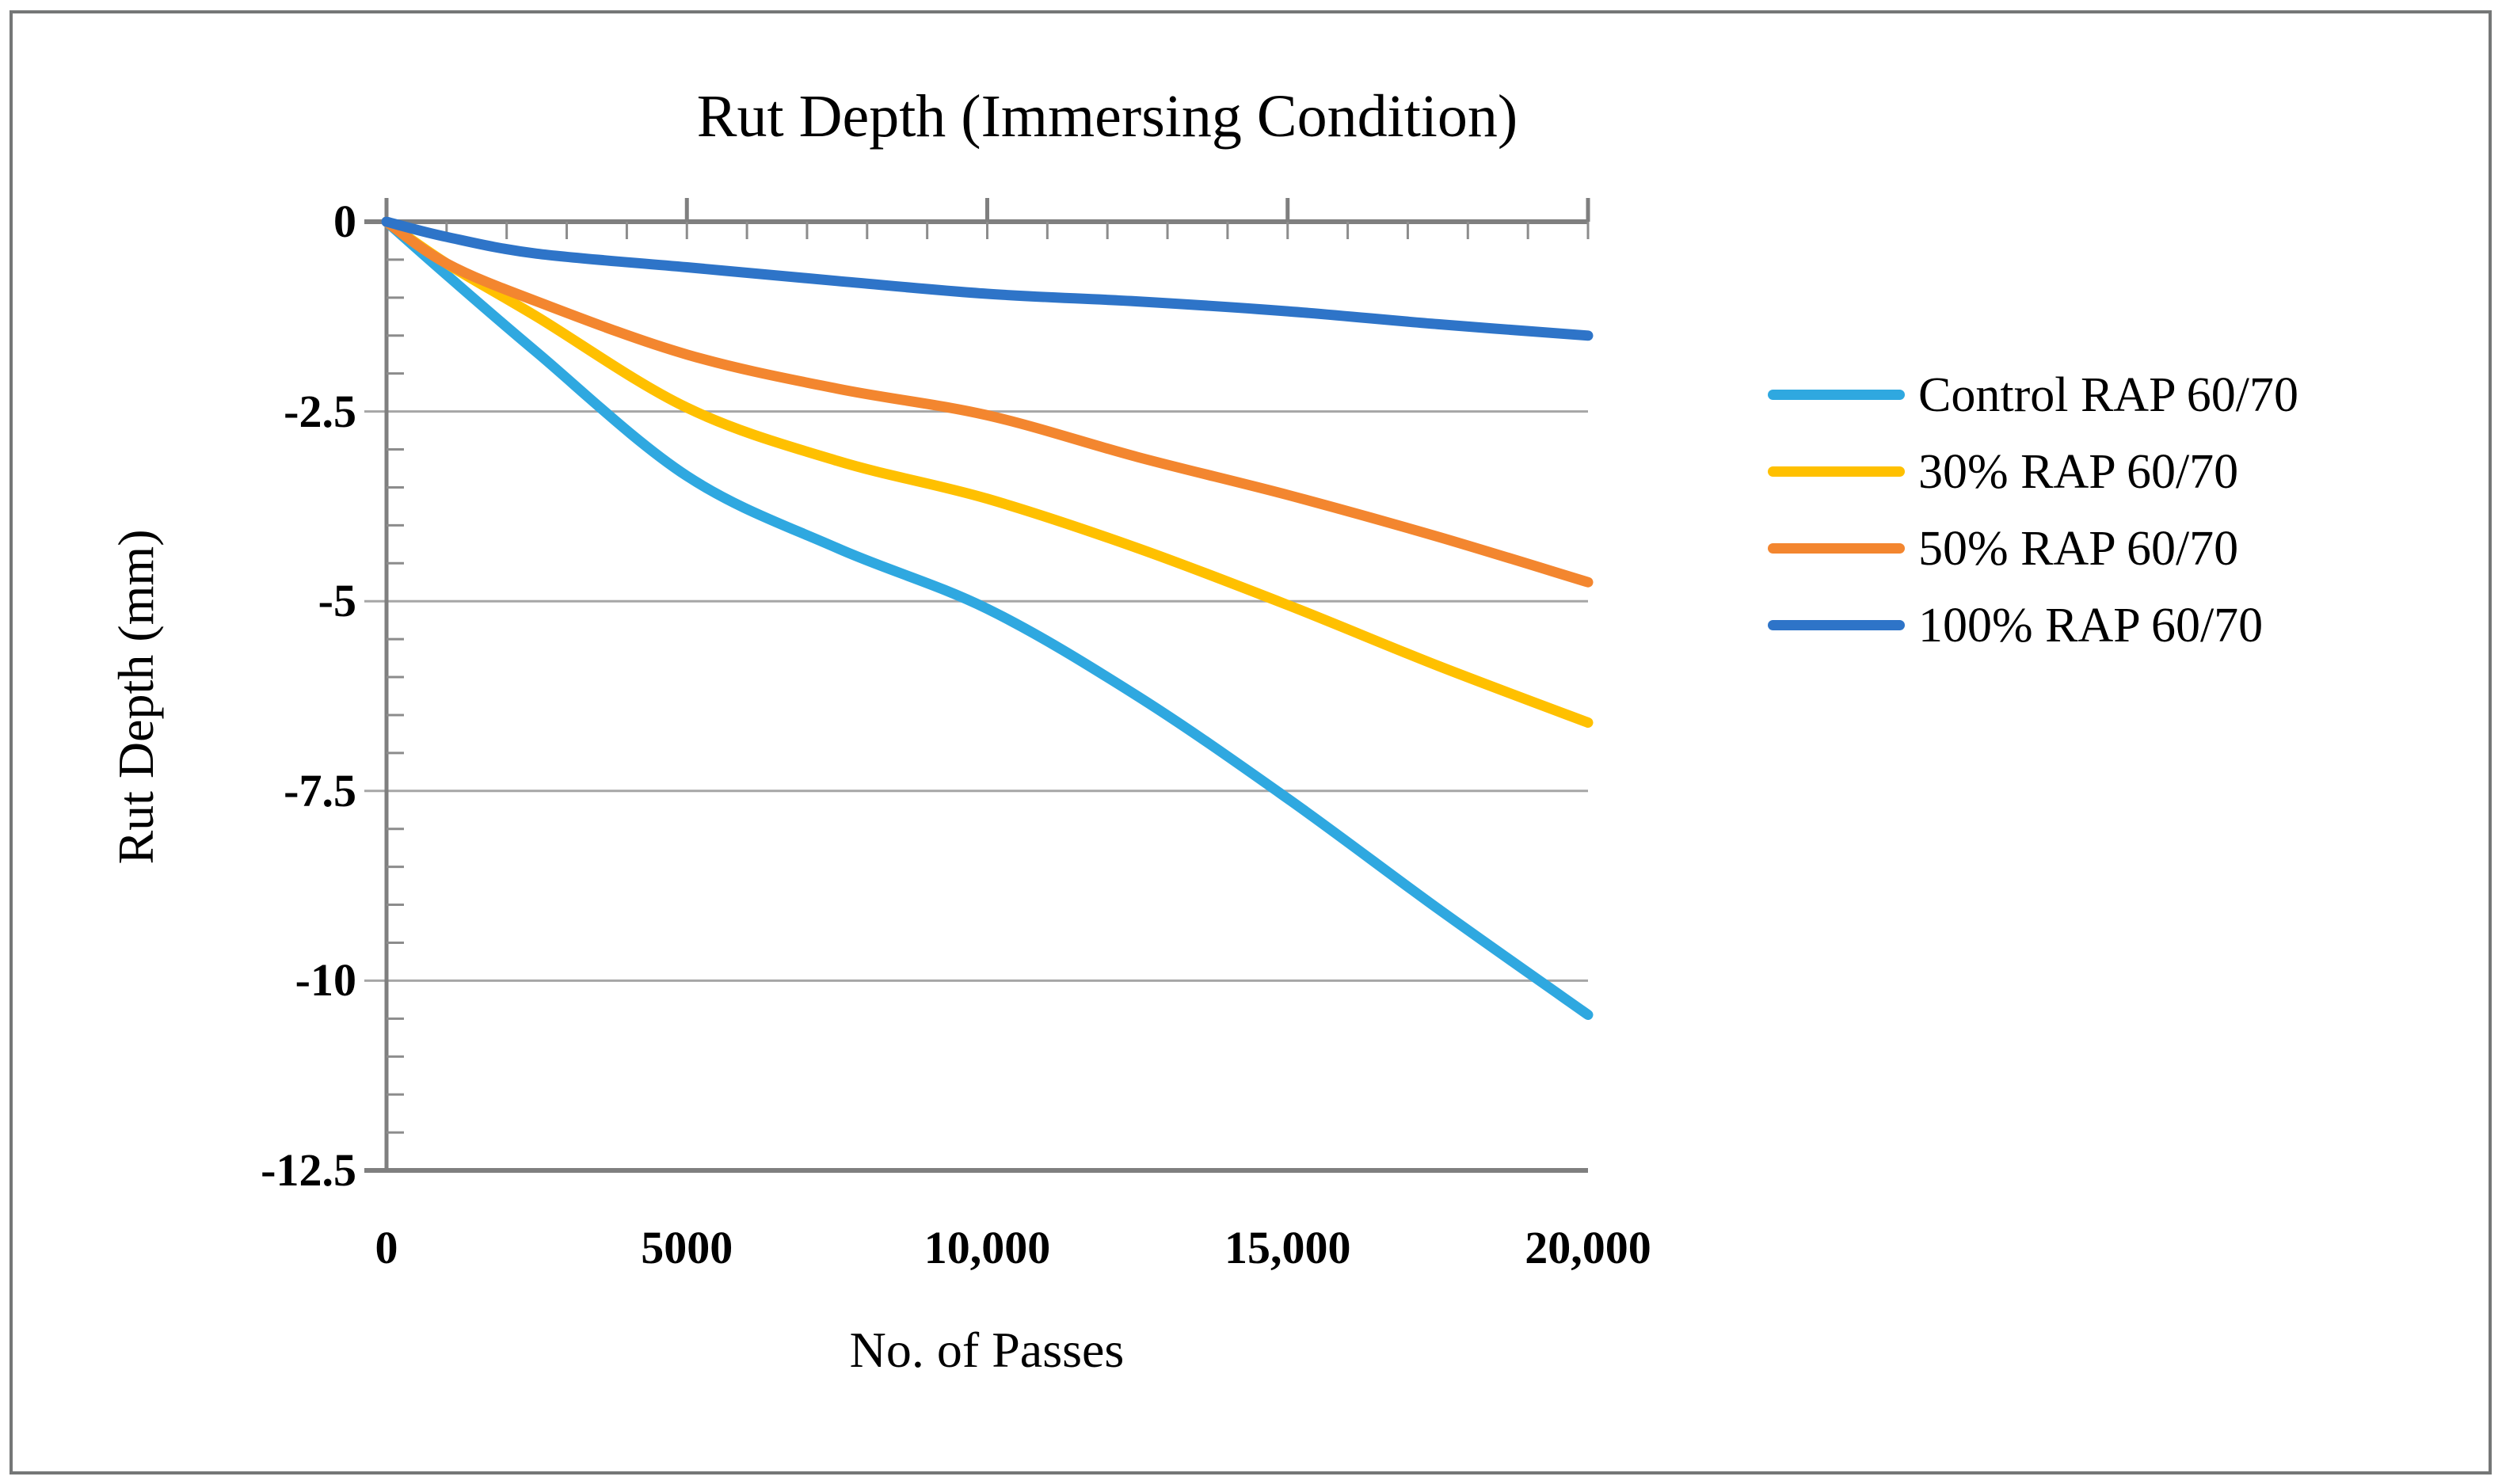  What do you see at coordinates (1107, 117) in the screenshot?
I see `chart-title: Rut Depth (Immersing Condition)` at bounding box center [1107, 117].